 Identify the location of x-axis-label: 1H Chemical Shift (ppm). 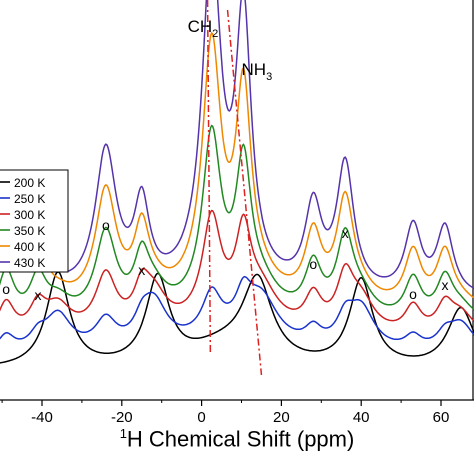
(237, 439).